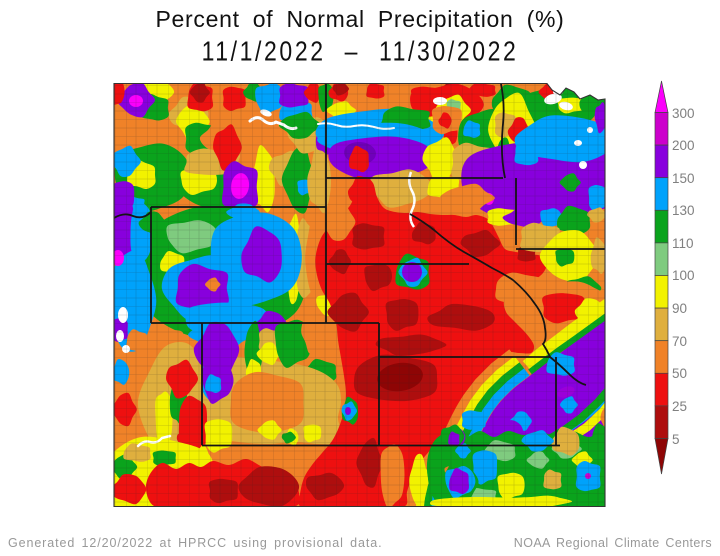 This screenshot has height=556, width=720. I want to click on svg-text: 90, so click(679, 308).